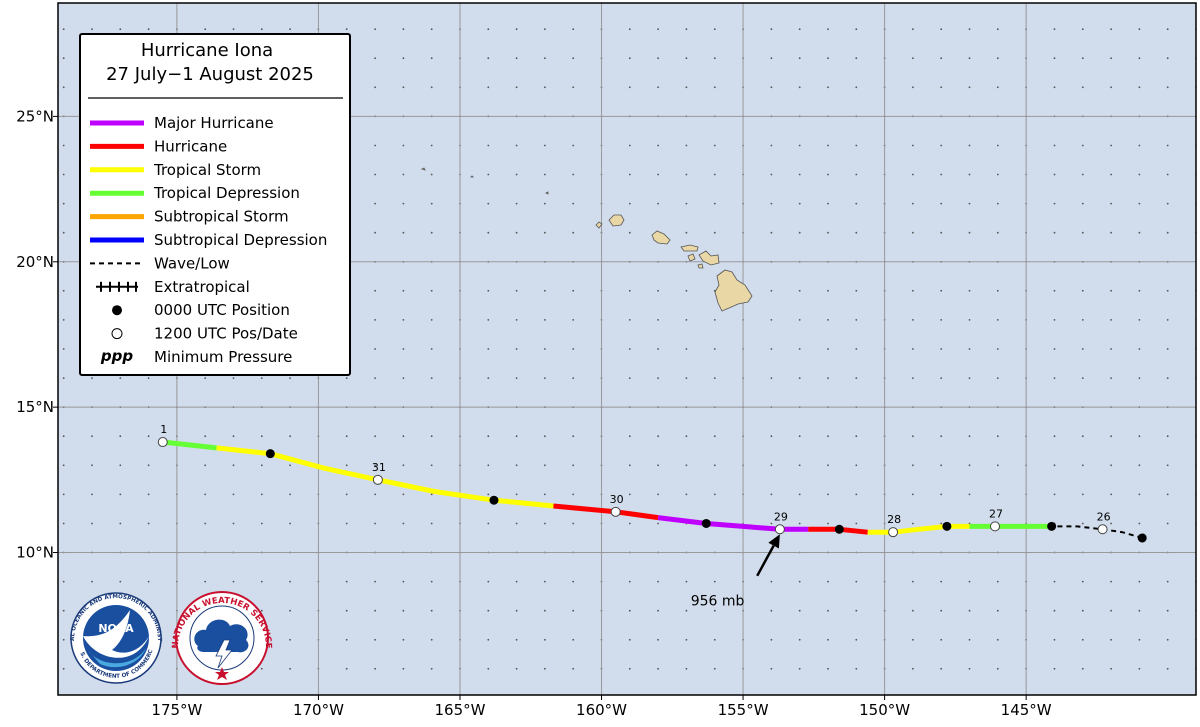  Describe the element at coordinates (270, 454) in the screenshot. I see `position-0000-utc` at that location.